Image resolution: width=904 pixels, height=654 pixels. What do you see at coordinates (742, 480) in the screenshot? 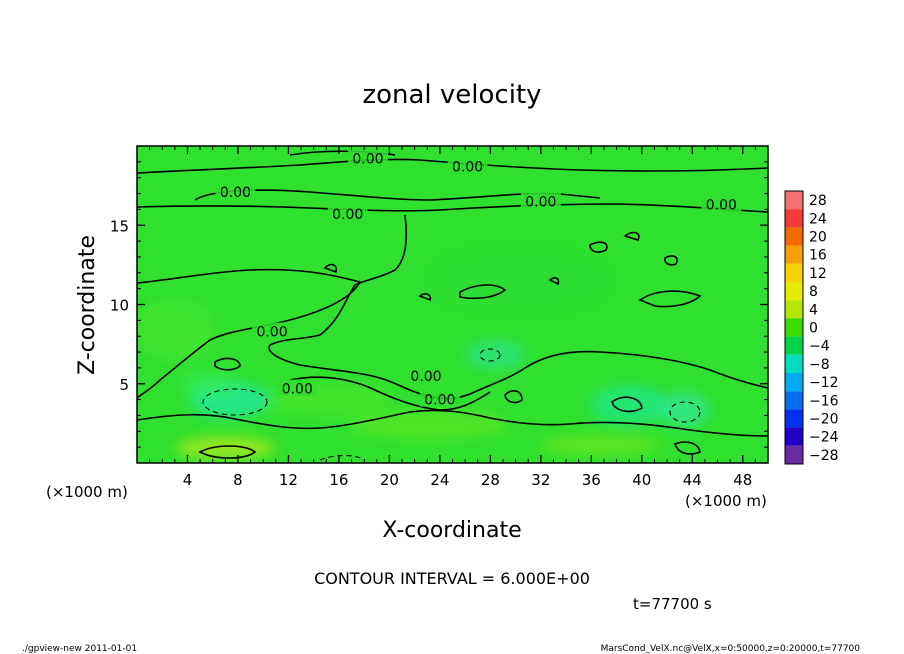
I see `x-tick-label: 48` at bounding box center [742, 480].